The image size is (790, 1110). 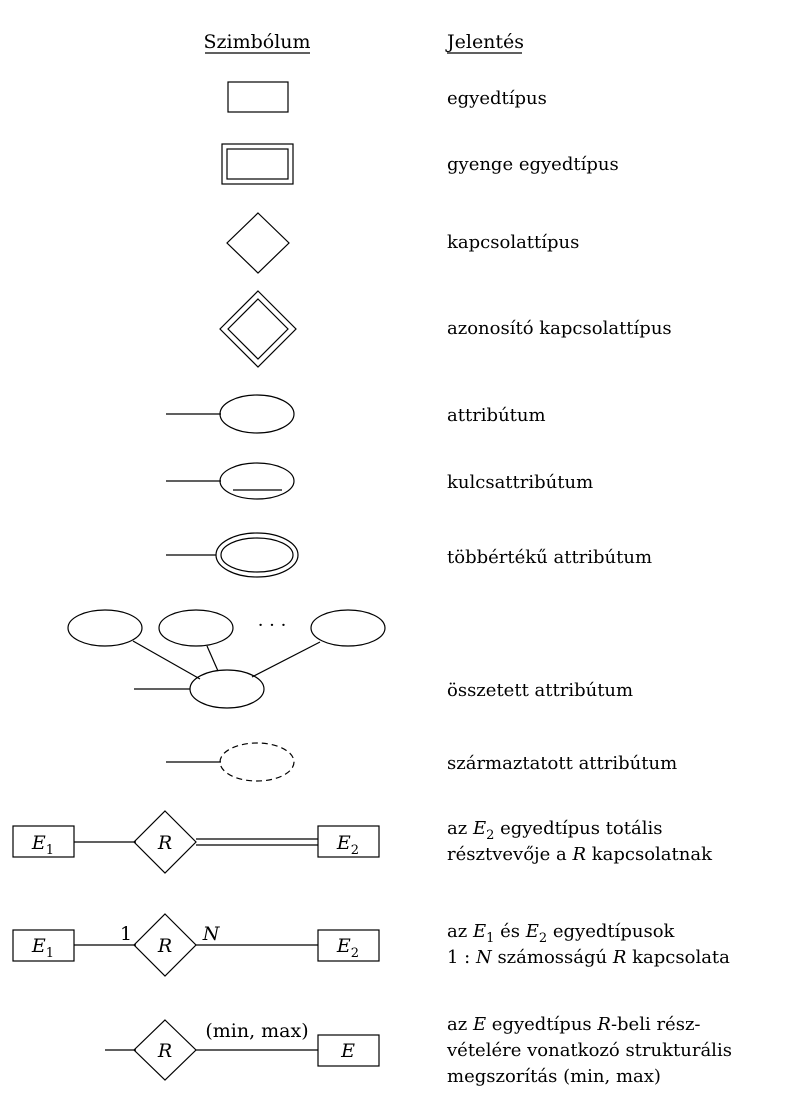 I want to click on derived-attribute-meaning: származtatott attribútum, so click(x=562, y=763).